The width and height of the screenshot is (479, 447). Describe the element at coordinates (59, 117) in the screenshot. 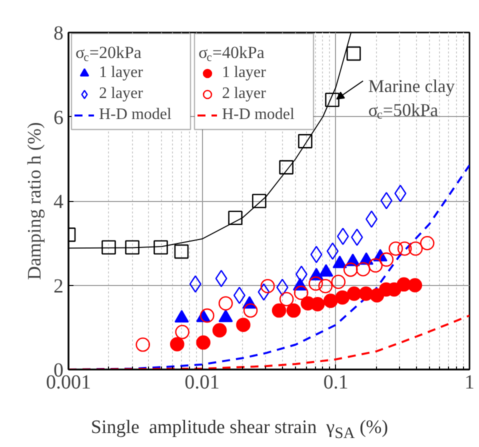

I see `y-tick-label: 6` at that location.